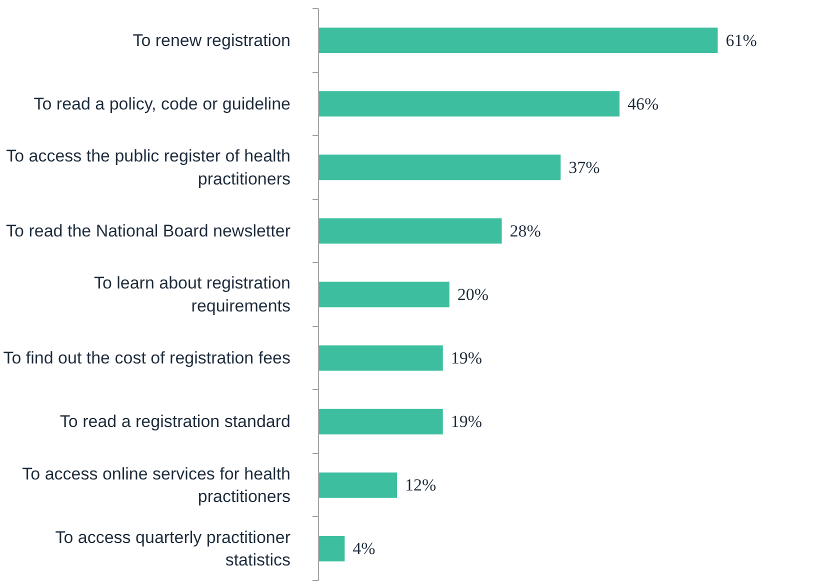  Describe the element at coordinates (148, 230) in the screenshot. I see `y-tick-label: To read the National Board newsletter` at that location.